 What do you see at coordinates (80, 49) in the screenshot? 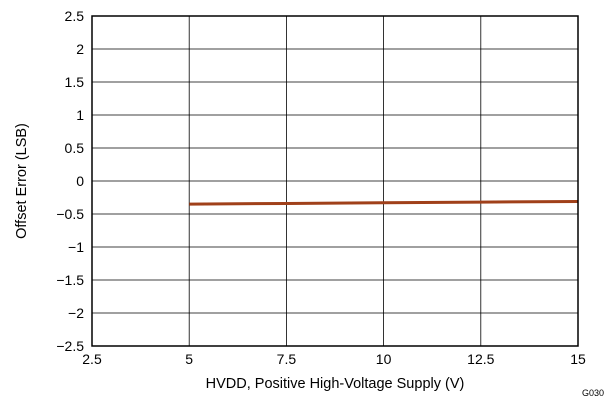
I see `y-tick-label: 2` at bounding box center [80, 49].